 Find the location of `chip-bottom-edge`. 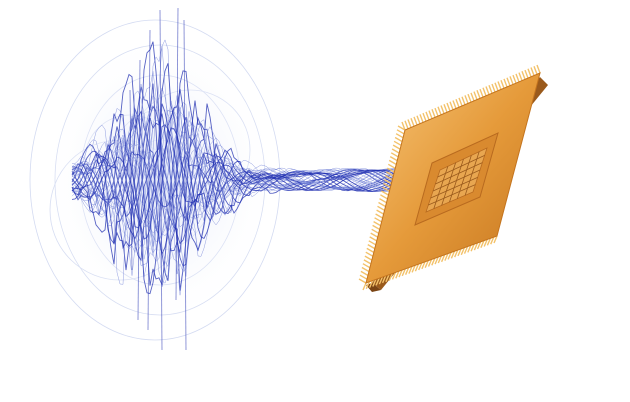

chip-bottom-edge is located at coordinates (373, 287).